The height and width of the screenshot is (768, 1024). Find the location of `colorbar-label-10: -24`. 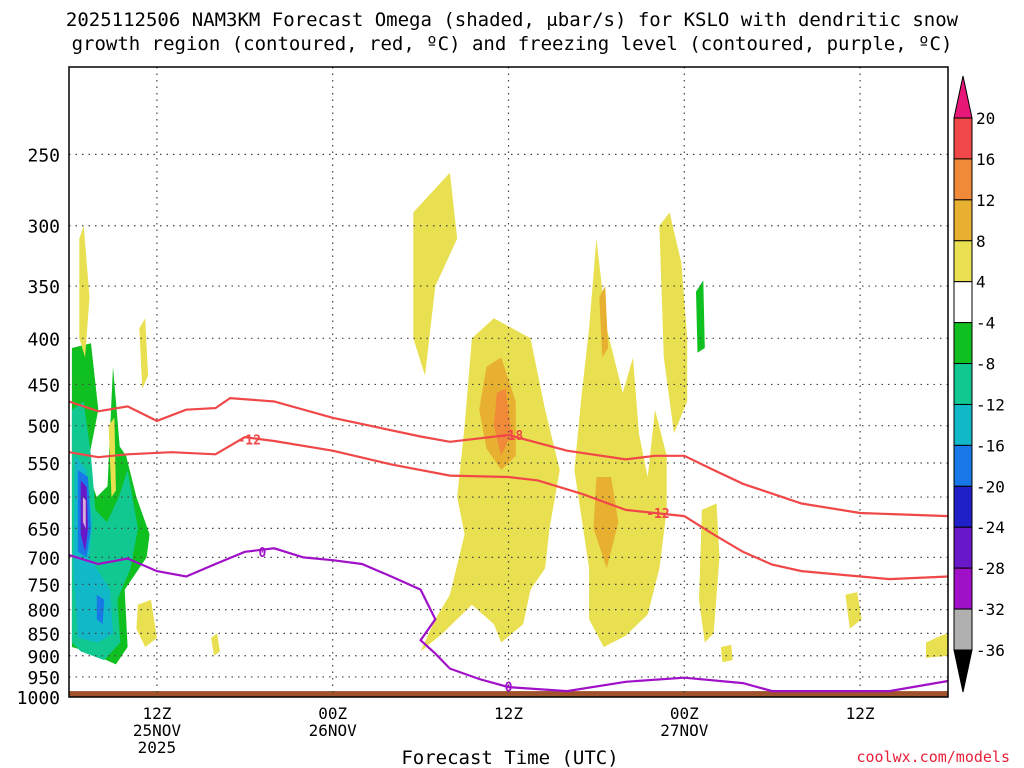

colorbar-label-10: -24 is located at coordinates (990, 527).